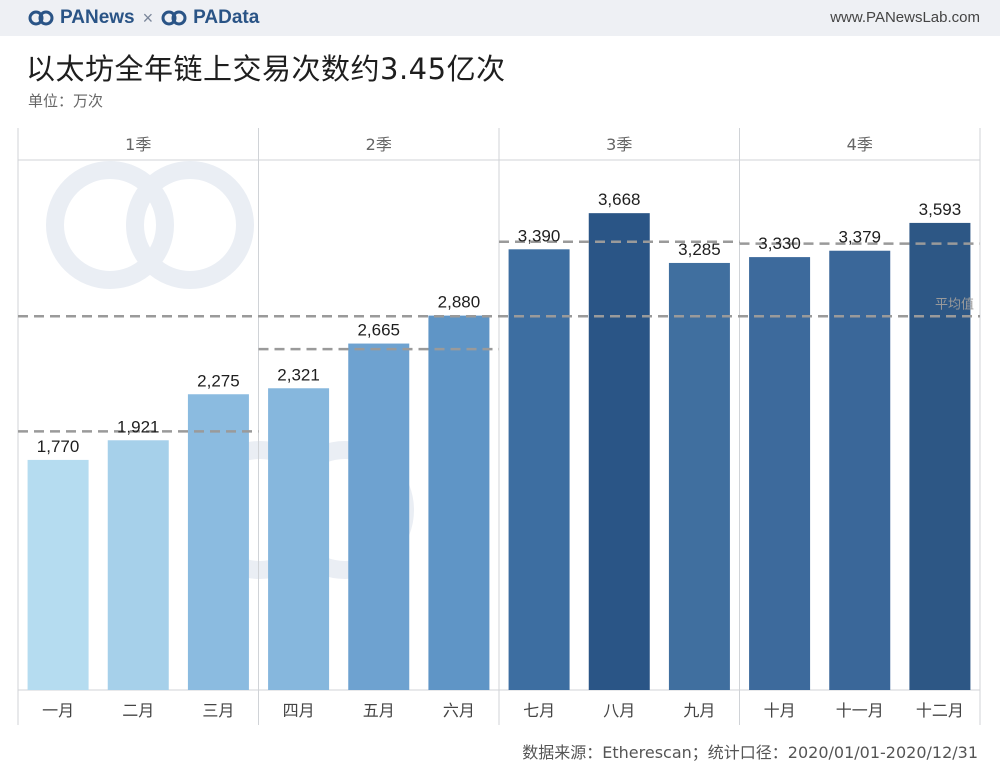 Image resolution: width=1000 pixels, height=784 pixels. I want to click on quarter-label: 1季, so click(138, 144).